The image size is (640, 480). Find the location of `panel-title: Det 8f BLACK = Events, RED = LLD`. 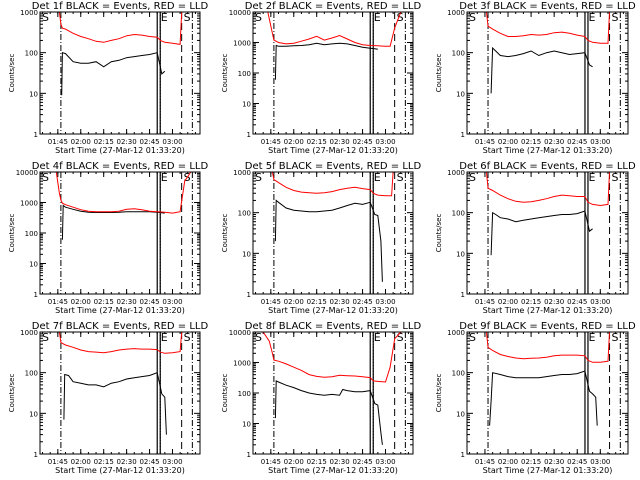

panel-title: Det 8f BLACK = Events, RED = LLD is located at coordinates (333, 326).